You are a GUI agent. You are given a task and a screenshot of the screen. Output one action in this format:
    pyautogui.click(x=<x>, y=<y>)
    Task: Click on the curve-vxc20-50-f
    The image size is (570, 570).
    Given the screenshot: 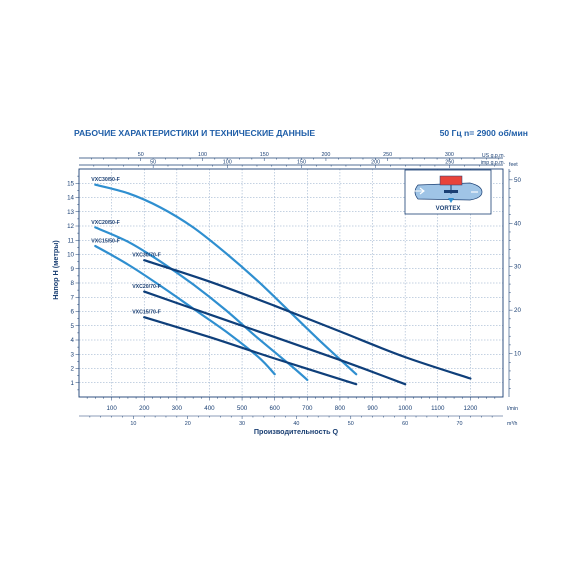 What is the action you would take?
    pyautogui.click(x=201, y=303)
    